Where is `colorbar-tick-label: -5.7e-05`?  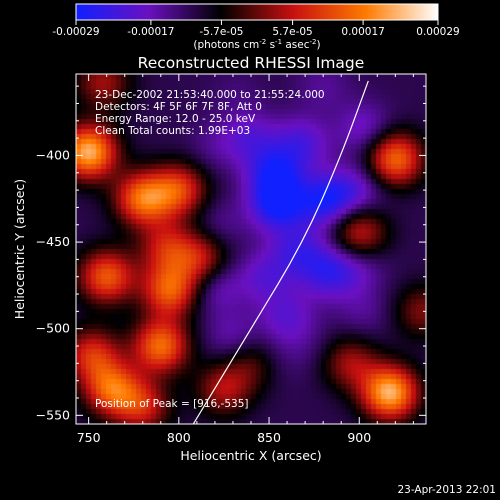
colorbar-tick-label: -5.7e-05 is located at coordinates (221, 32).